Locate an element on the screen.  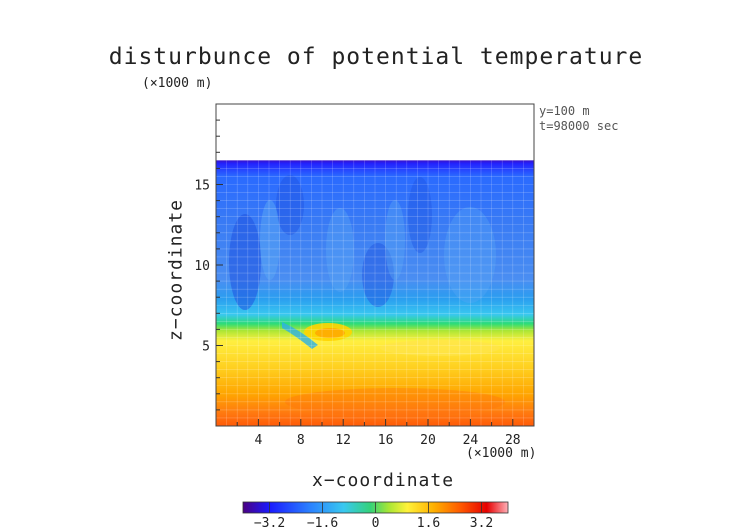
x-tick-label: 8 is located at coordinates (301, 440).